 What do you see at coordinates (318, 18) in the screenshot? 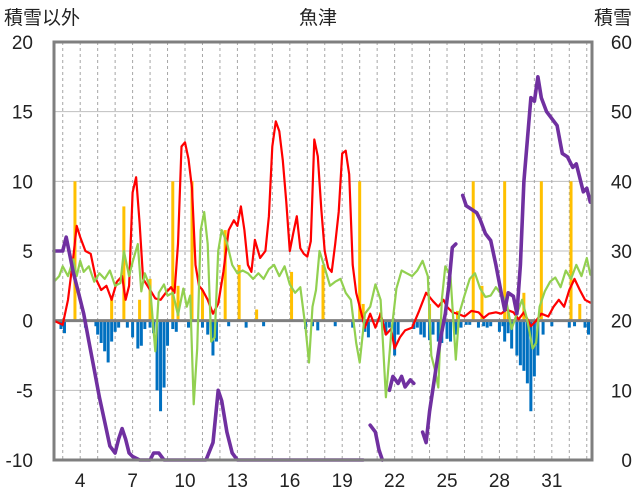
I see `chart-title: 魚津` at bounding box center [318, 18].